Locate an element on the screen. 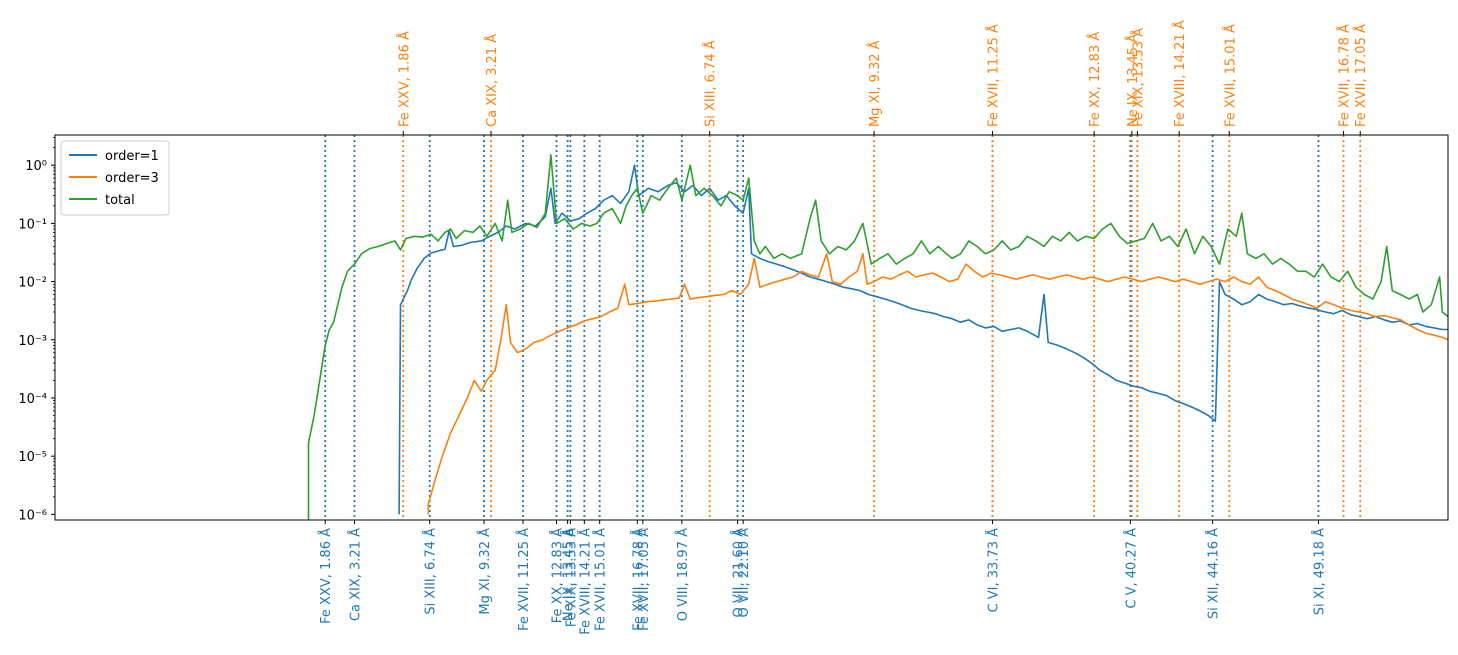  bottom-line-label: Si XIII, 6.74 Å is located at coordinates (431, 571).